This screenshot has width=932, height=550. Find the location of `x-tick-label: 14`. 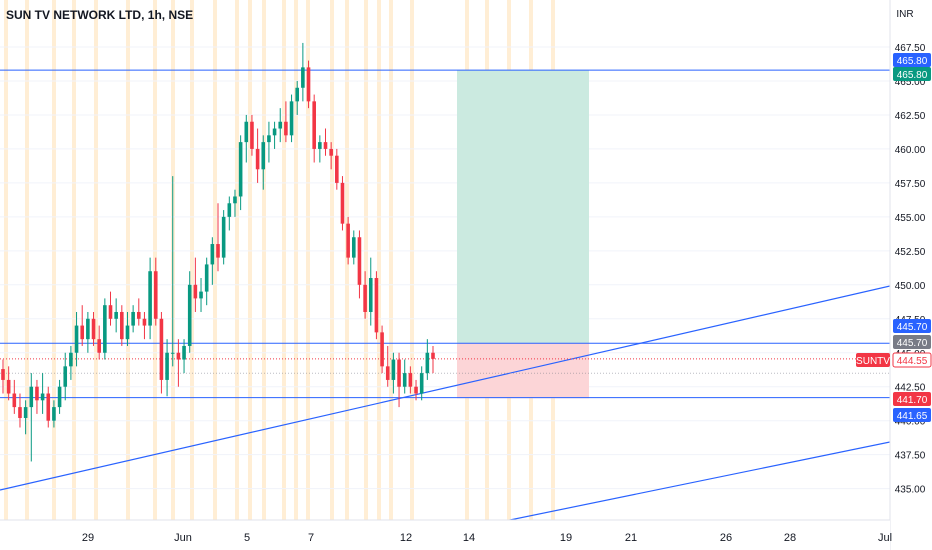

x-tick-label: 14 is located at coordinates (469, 538).